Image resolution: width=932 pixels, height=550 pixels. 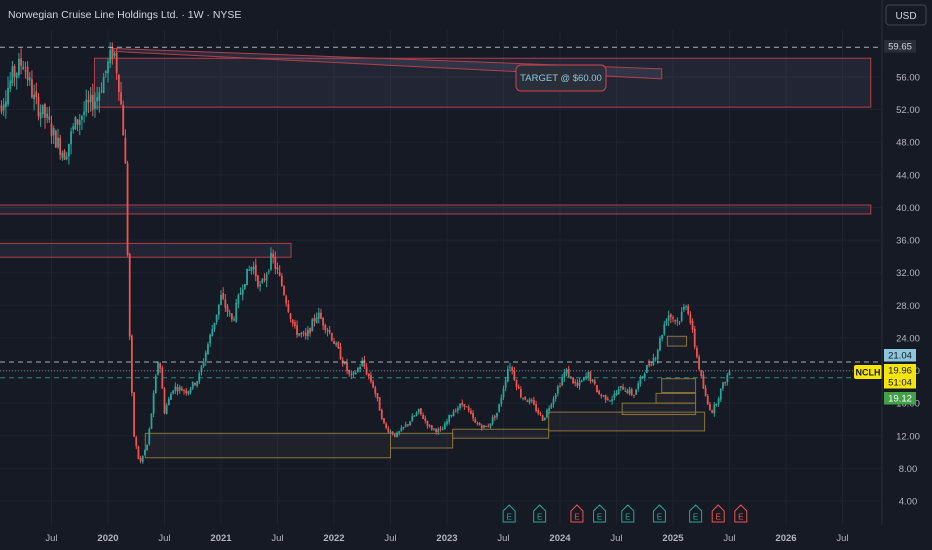 I want to click on y-tick-label: 28.00, so click(x=908, y=306).